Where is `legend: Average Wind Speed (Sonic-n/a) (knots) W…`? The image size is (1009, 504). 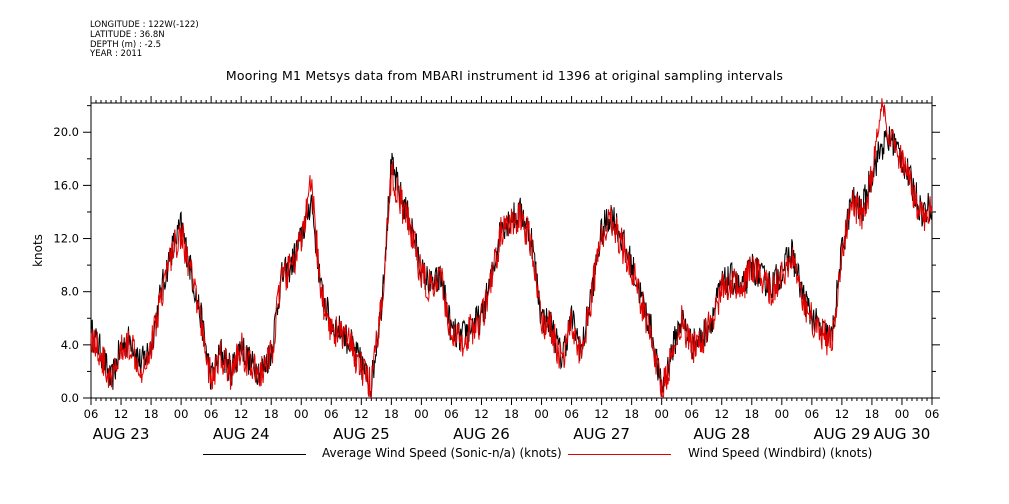 legend: Average Wind Speed (Sonic-n/a) (knots) W… is located at coordinates (504, 455).